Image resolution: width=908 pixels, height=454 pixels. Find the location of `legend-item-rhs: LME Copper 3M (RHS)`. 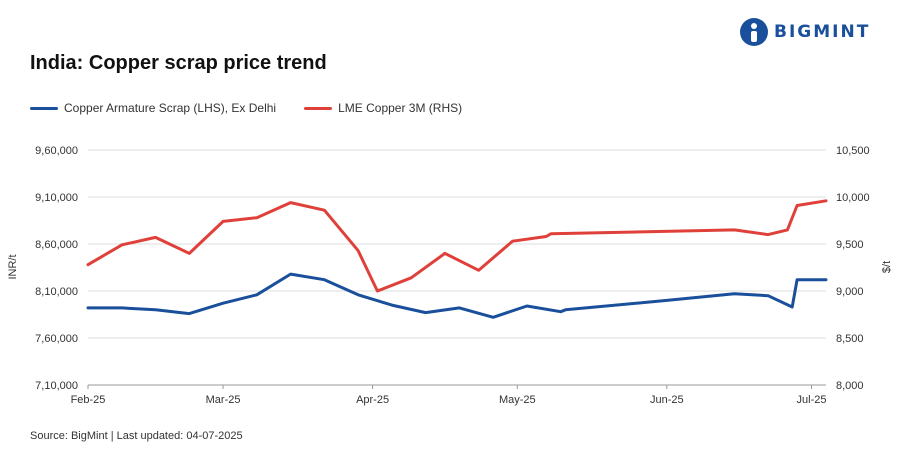

legend-item-rhs: LME Copper 3M (RHS) is located at coordinates (383, 108).